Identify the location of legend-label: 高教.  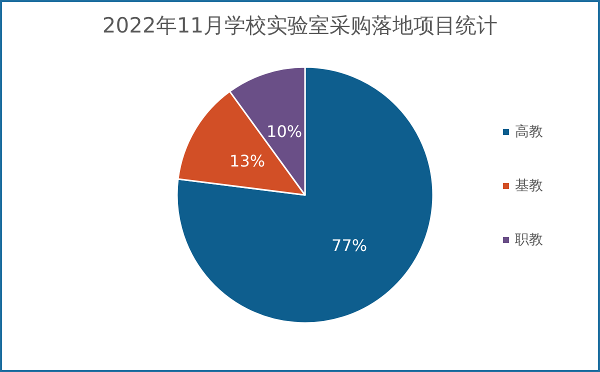
(529, 132).